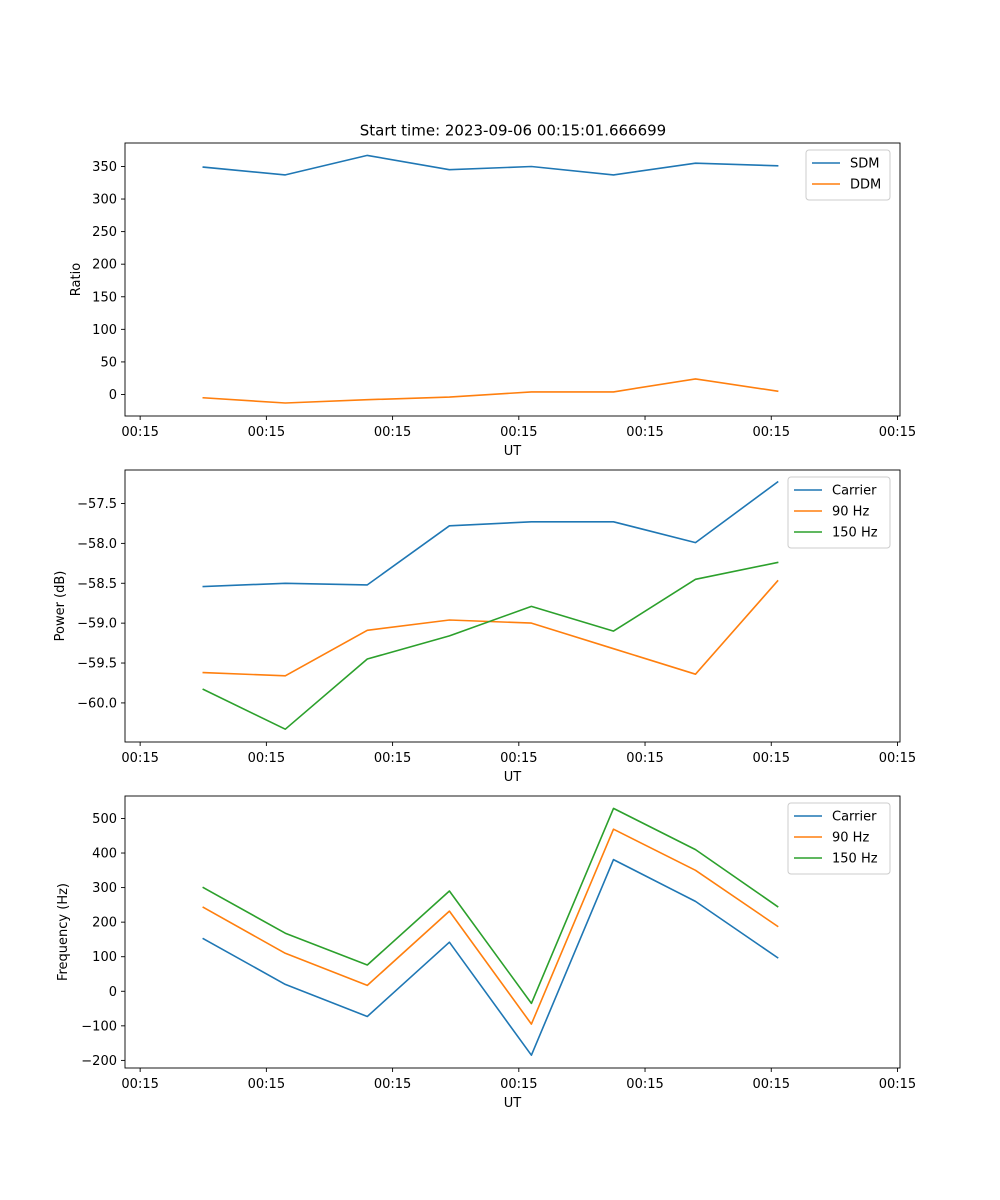 The width and height of the screenshot is (1000, 1200). What do you see at coordinates (104, 232) in the screenshot?
I see `y-tick-label: 250` at bounding box center [104, 232].